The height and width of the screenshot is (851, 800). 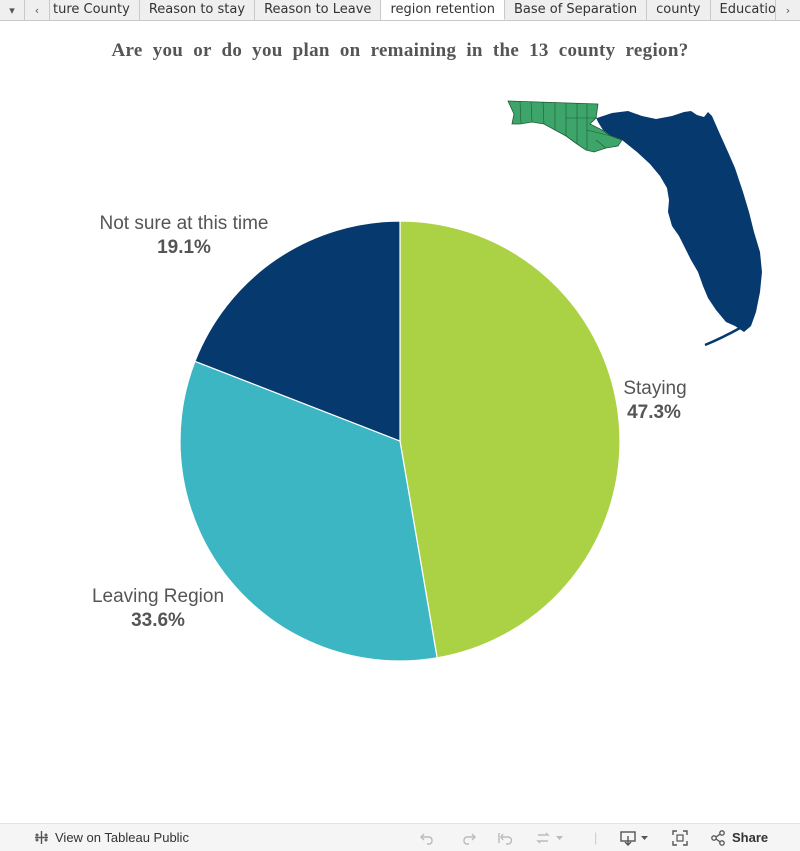 I want to click on slice-label-name-leaving: Leaving Region, so click(x=158, y=596).